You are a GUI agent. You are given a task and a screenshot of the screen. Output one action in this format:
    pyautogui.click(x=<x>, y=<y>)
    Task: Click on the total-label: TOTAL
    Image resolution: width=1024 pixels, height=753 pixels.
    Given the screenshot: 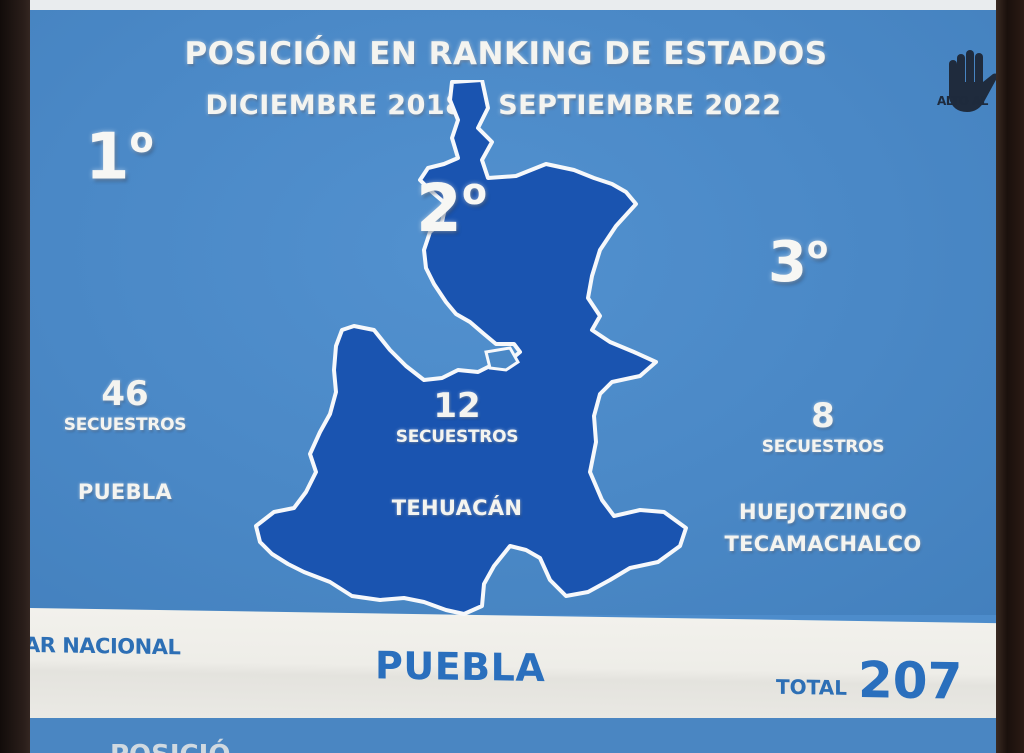 What is the action you would take?
    pyautogui.click(x=811, y=687)
    